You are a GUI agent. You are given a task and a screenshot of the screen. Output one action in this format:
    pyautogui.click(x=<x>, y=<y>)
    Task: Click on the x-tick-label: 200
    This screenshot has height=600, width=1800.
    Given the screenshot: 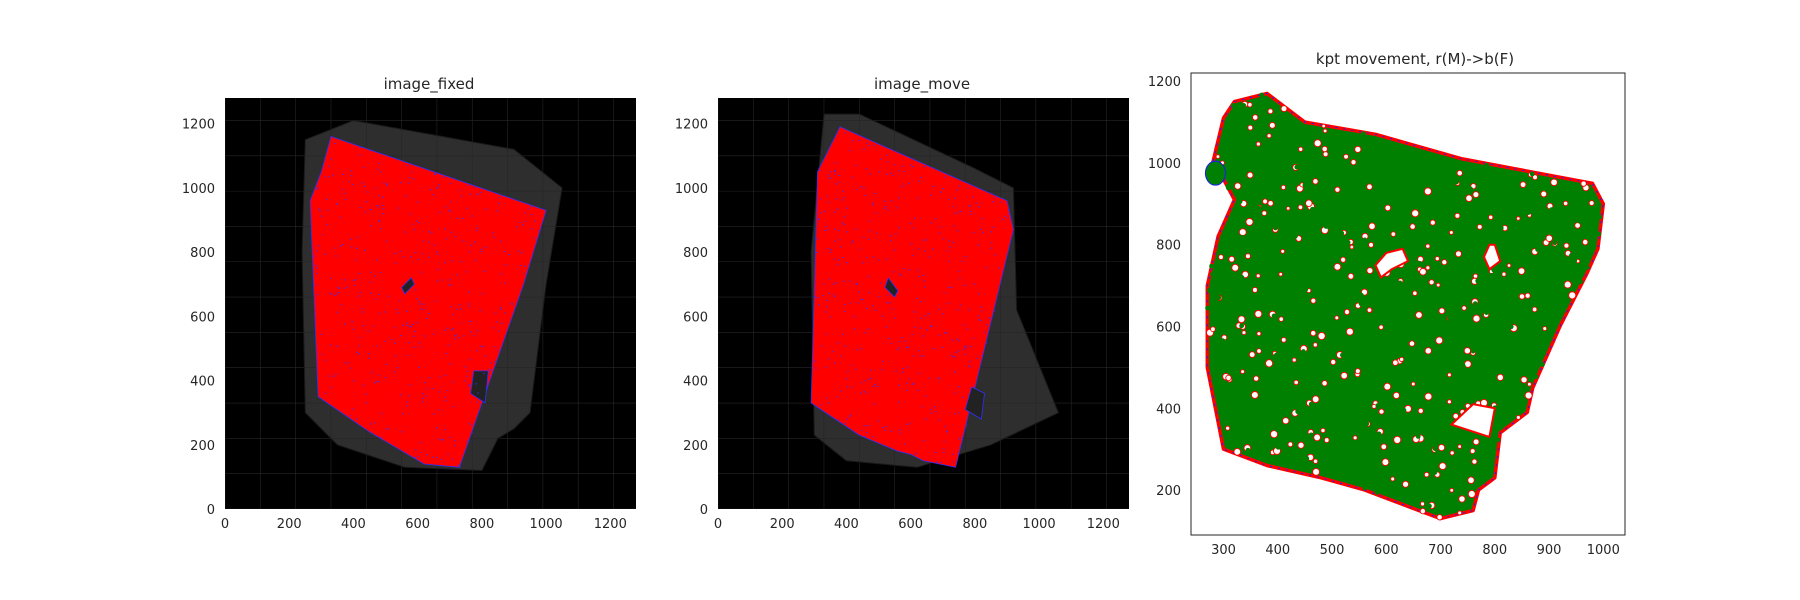 What is the action you would take?
    pyautogui.click(x=289, y=524)
    